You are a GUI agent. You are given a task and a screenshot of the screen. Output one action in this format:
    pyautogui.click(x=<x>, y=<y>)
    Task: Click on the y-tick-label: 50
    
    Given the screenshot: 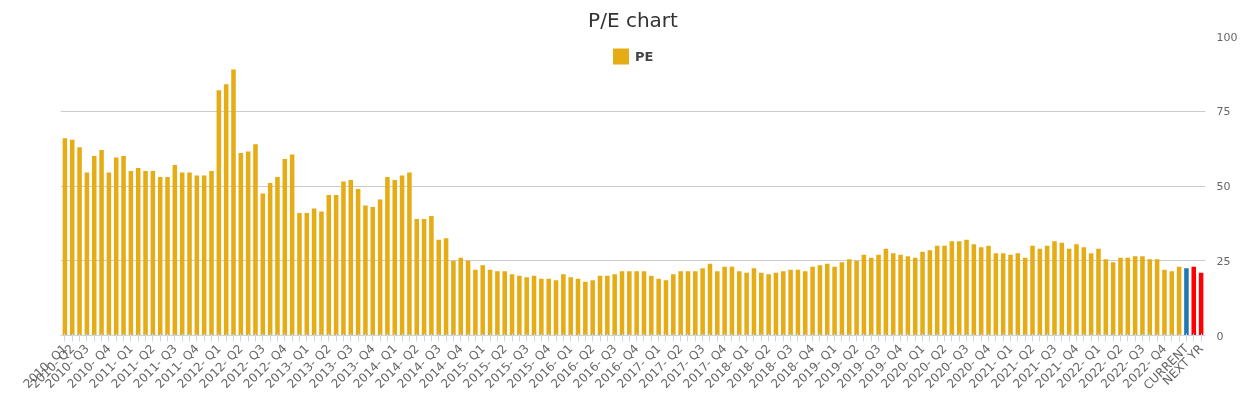 What is the action you would take?
    pyautogui.click(x=1223, y=186)
    